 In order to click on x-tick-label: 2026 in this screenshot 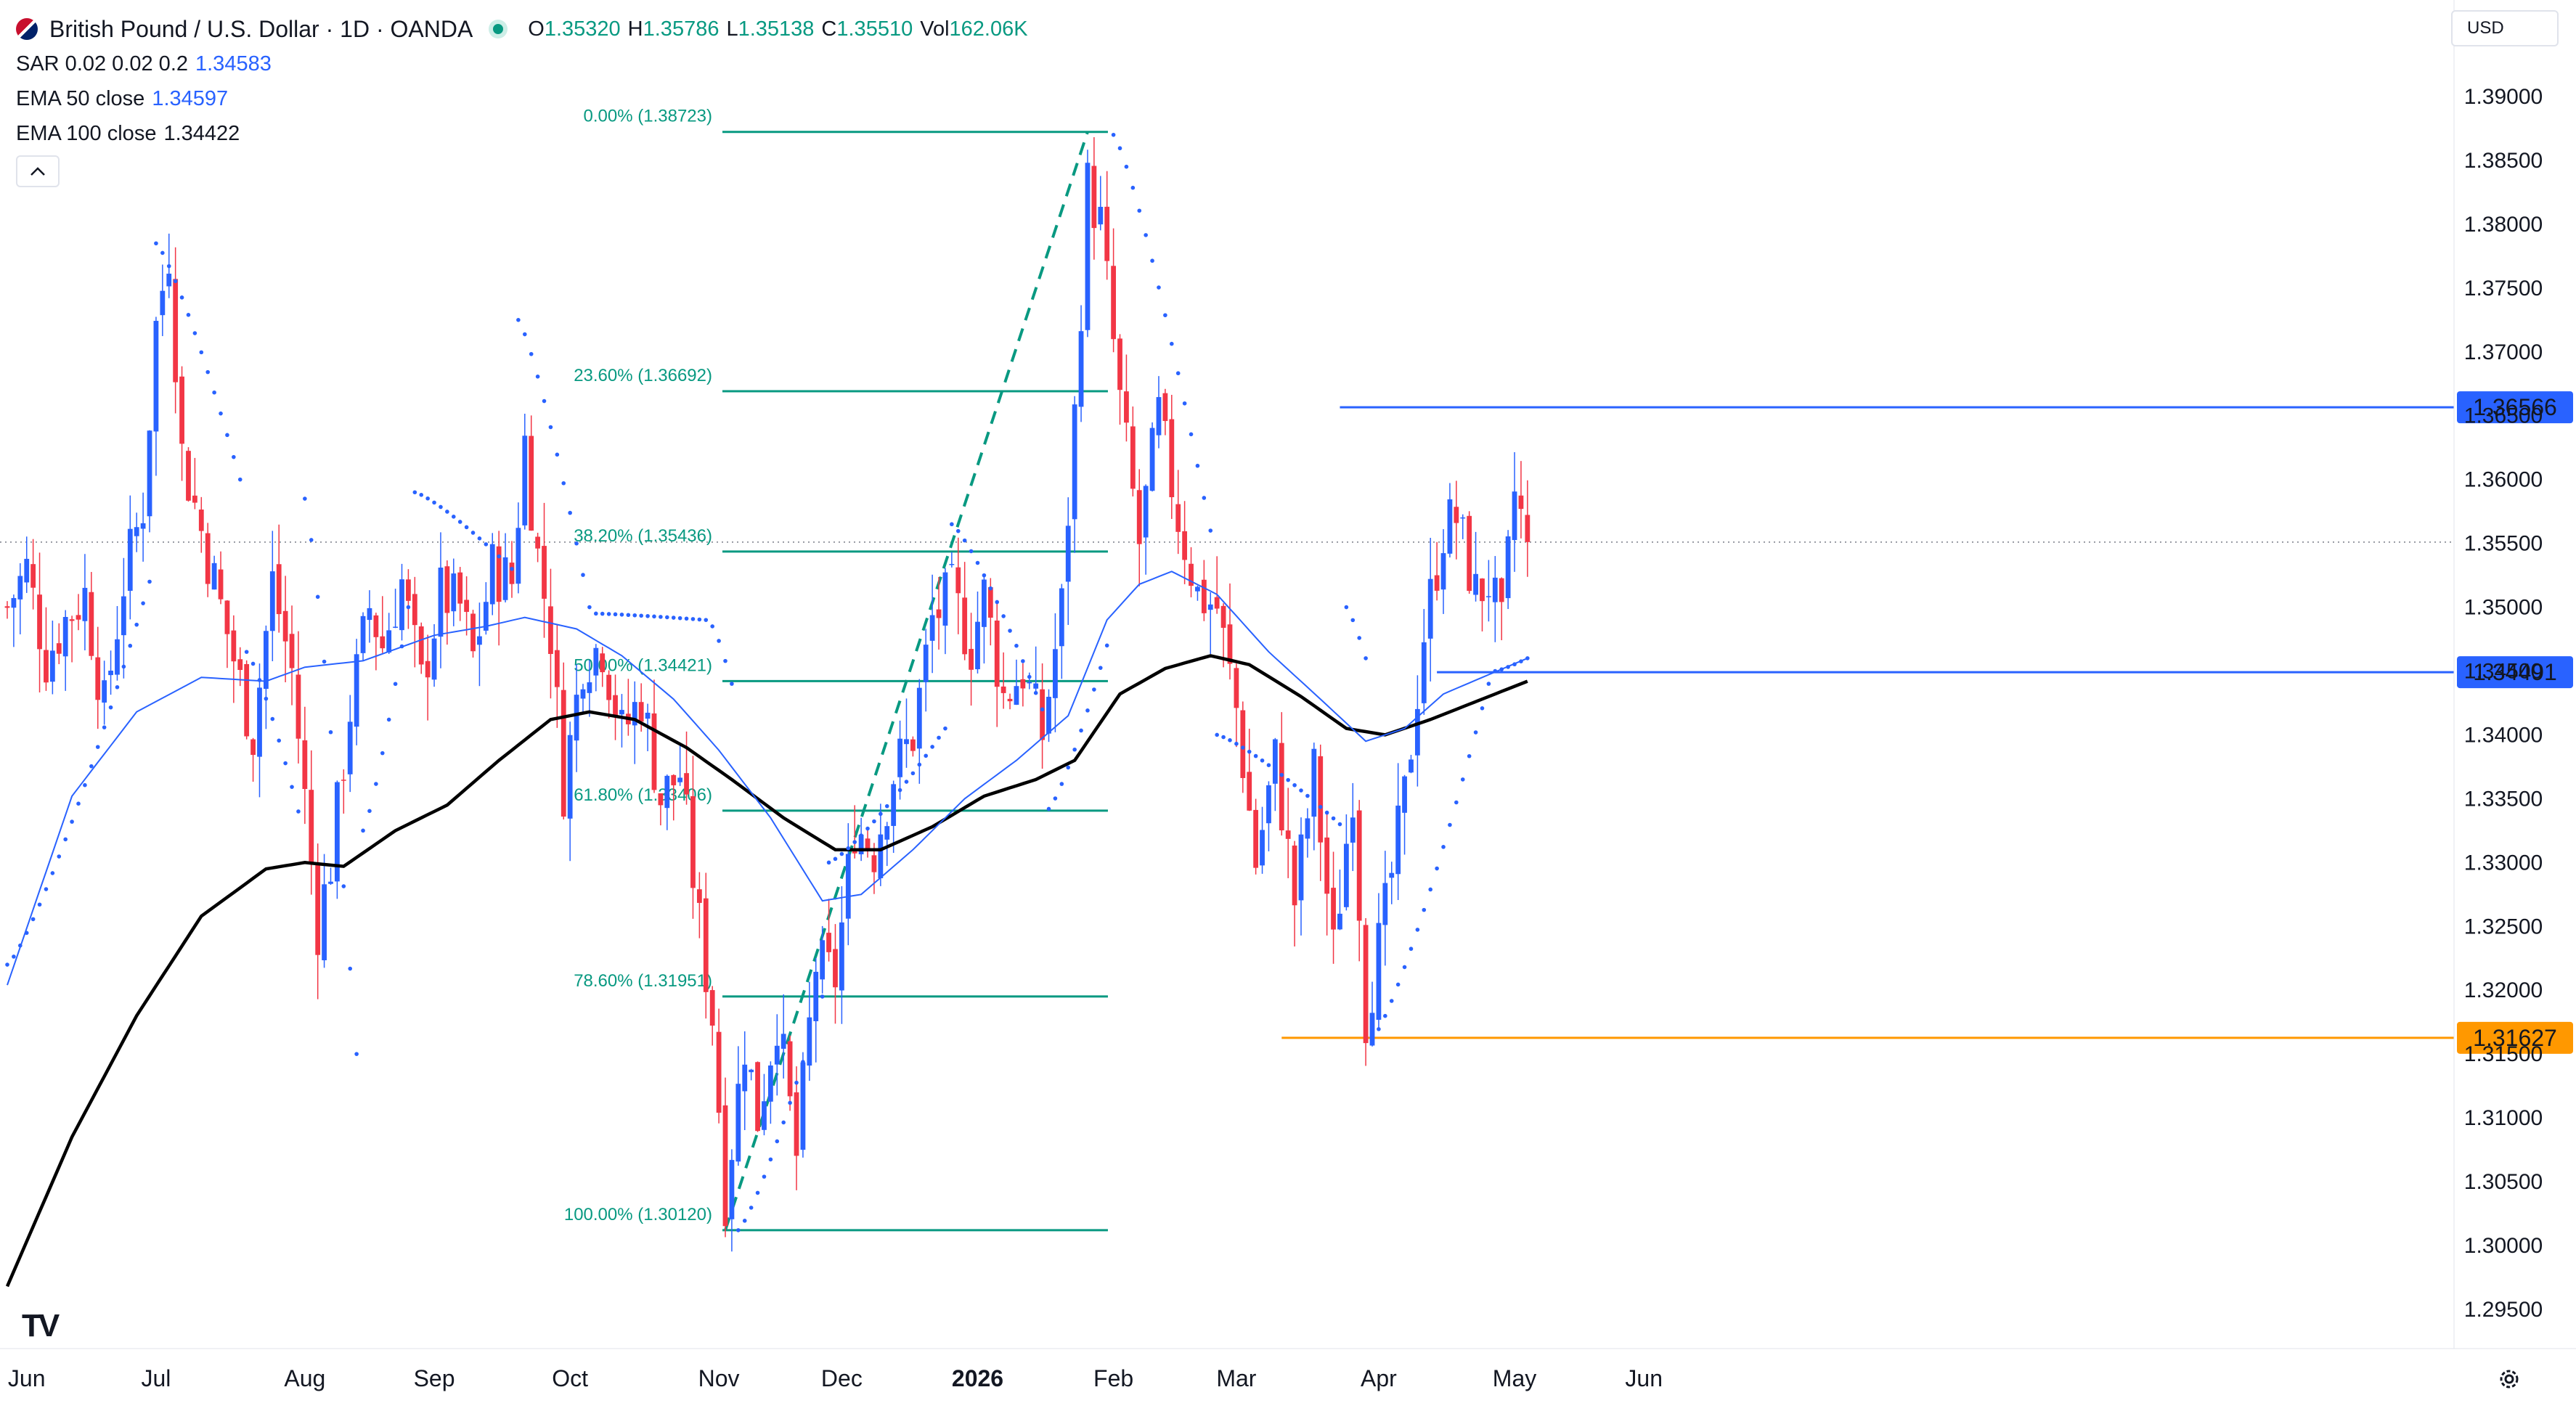, I will do `click(978, 1378)`.